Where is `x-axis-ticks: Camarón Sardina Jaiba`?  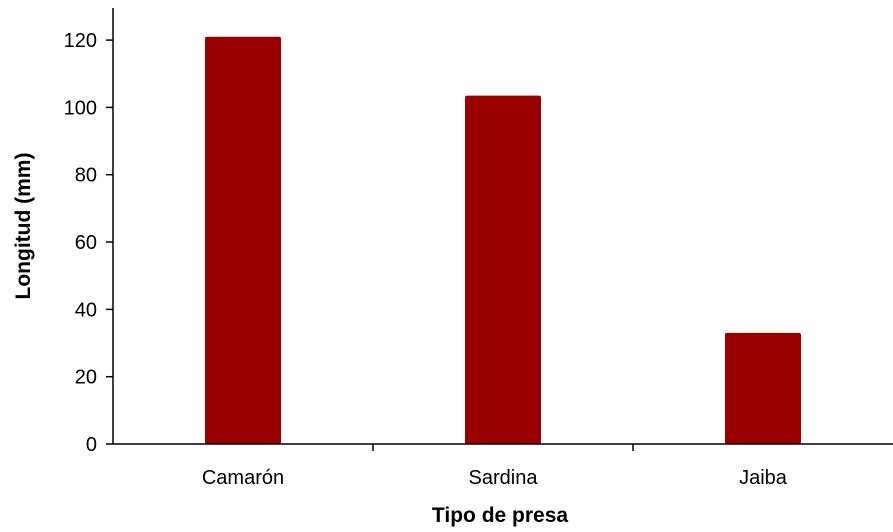
x-axis-ticks: Camarón Sardina Jaiba is located at coordinates (495, 466).